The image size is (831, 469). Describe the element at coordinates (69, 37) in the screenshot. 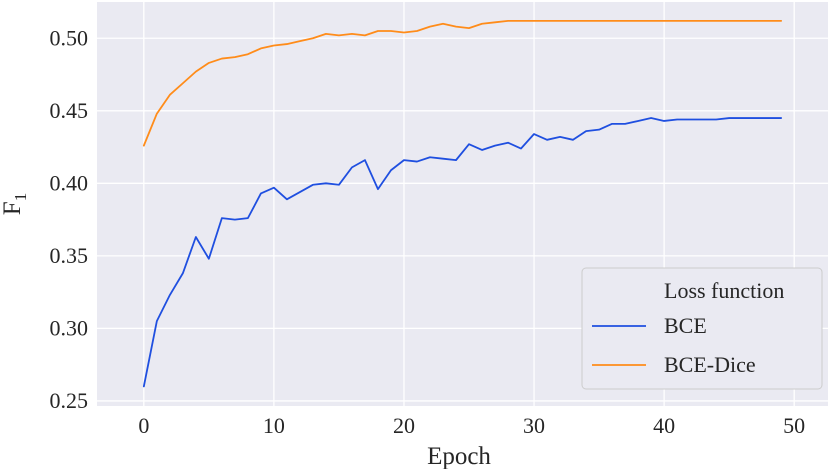

I see `y-tick-label: 0.50` at that location.